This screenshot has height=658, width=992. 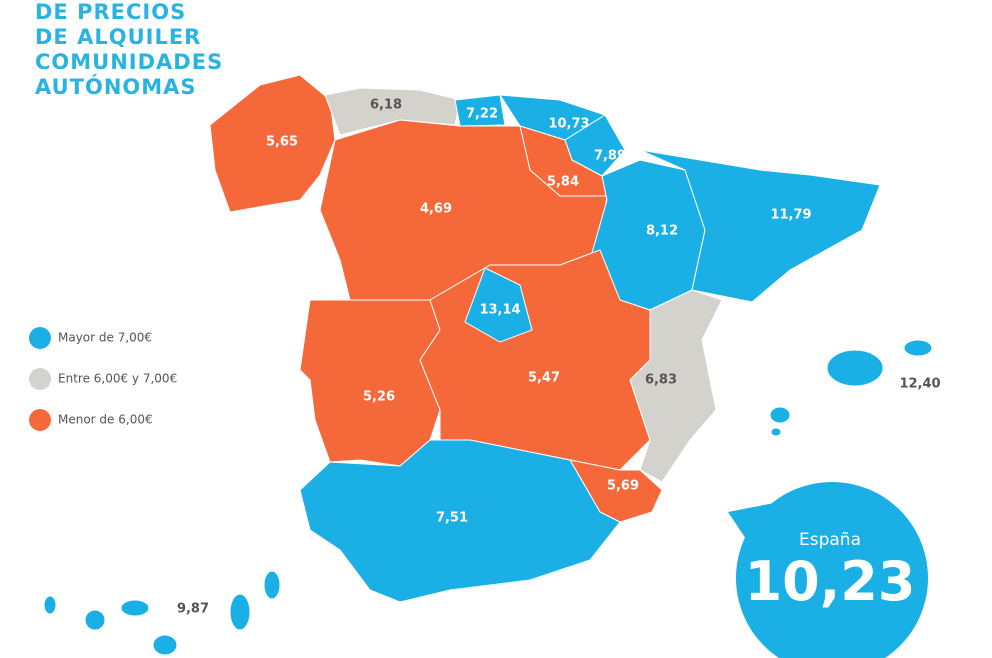 What do you see at coordinates (452, 518) in the screenshot?
I see `region-value: 7,51` at bounding box center [452, 518].